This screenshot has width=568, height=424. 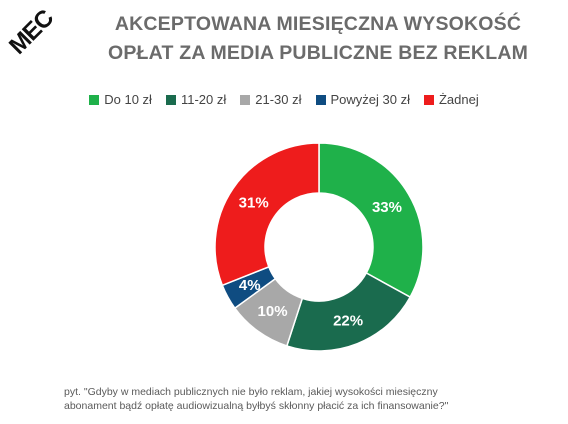 What do you see at coordinates (348, 320) in the screenshot?
I see `slice-label-11-20: 22%` at bounding box center [348, 320].